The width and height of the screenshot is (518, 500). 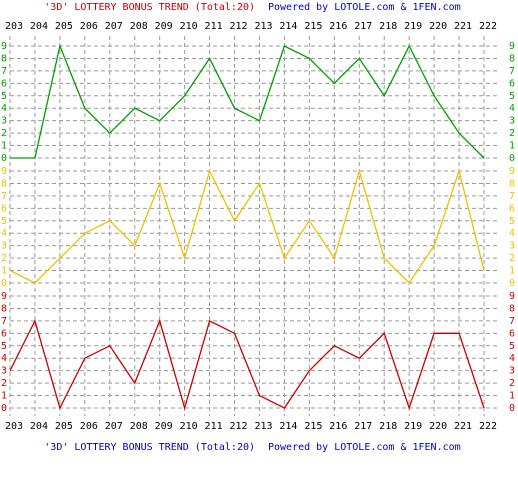 I want to click on chart-subtitle: Powered by LOTOLE.com & 1FEN.com, so click(x=364, y=7).